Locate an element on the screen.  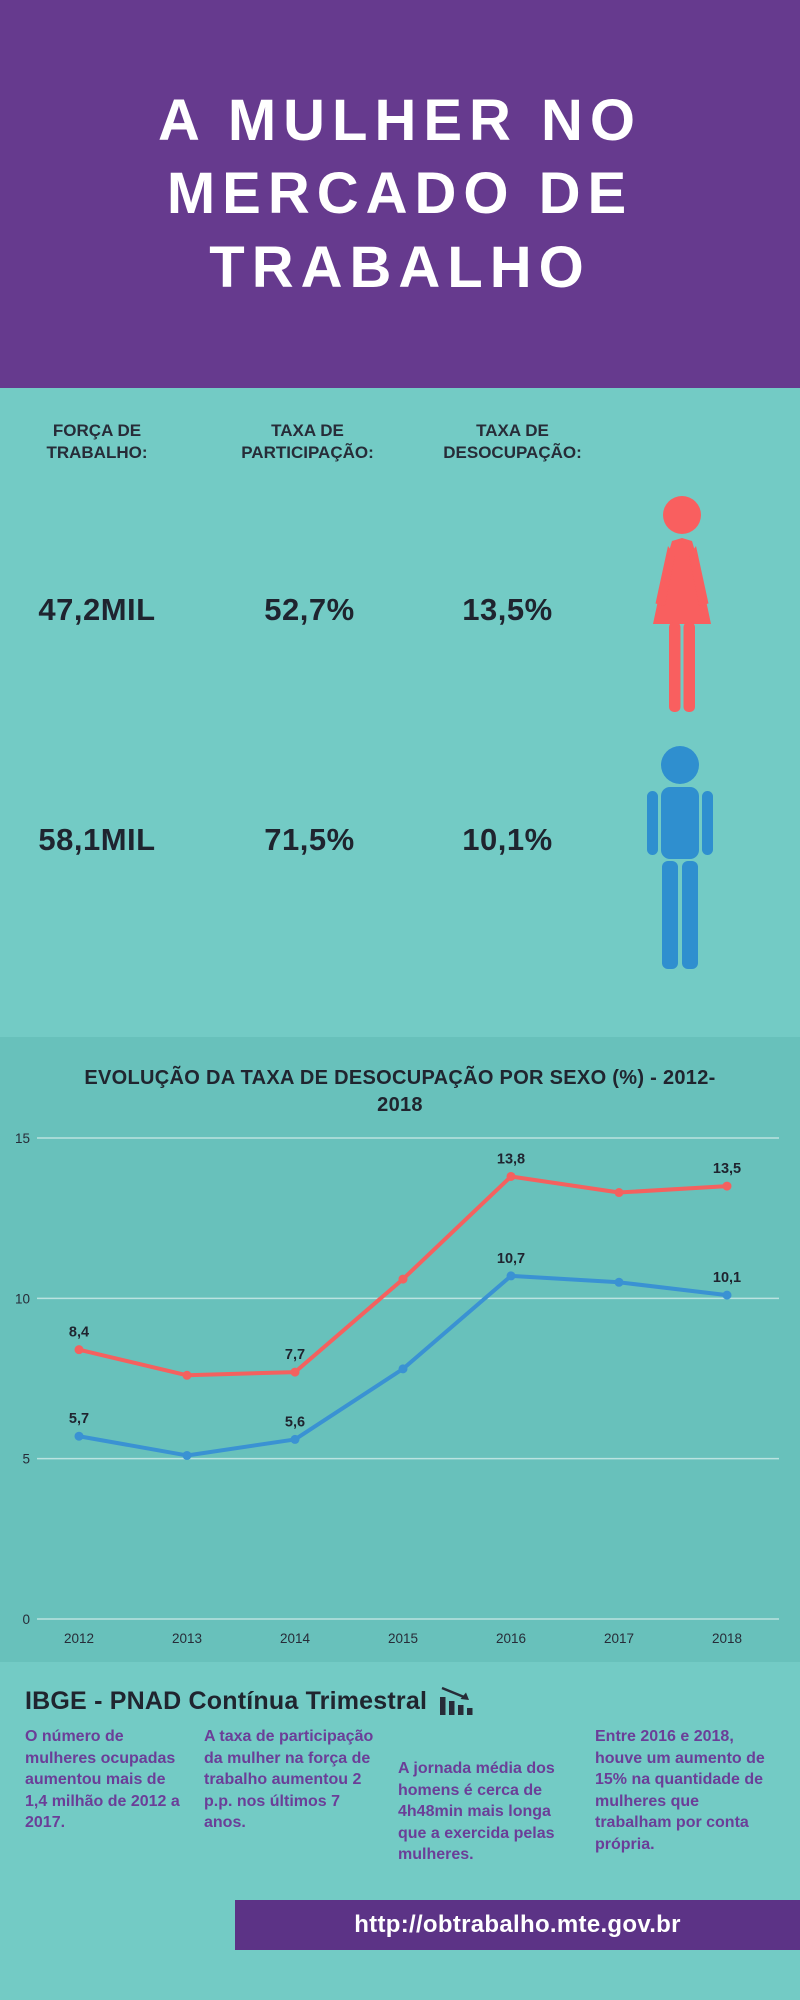
declining-bar-chart-icon is located at coordinates (456, 1700).